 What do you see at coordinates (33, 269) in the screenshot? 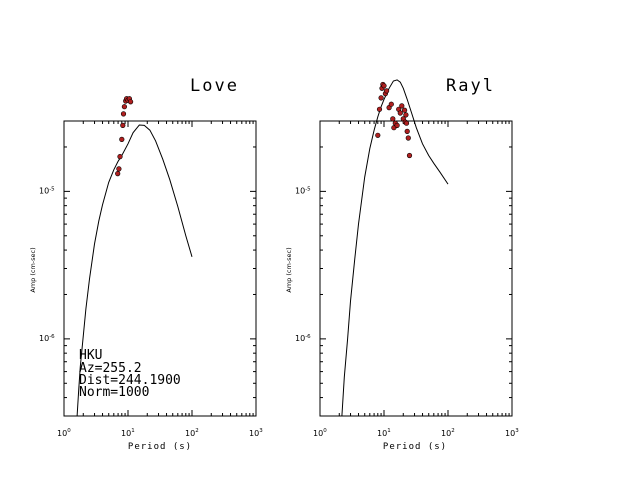
I see `love-y-axis-label: Amp (cm-sec)` at bounding box center [33, 269].